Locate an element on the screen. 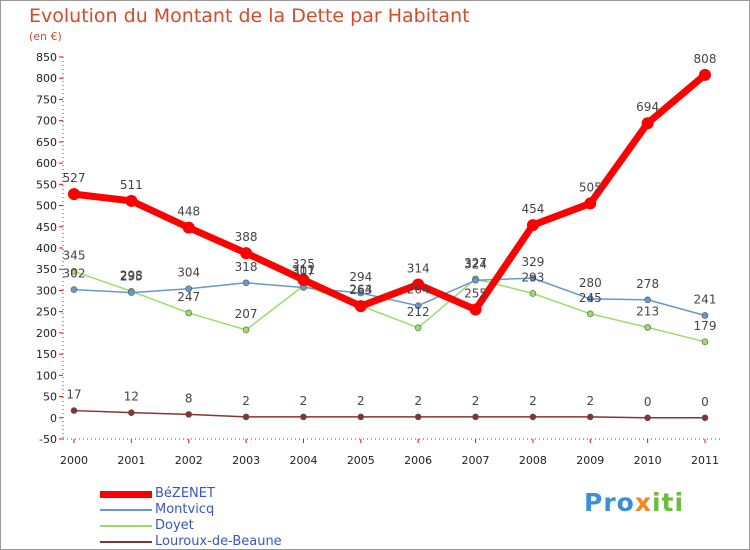 Image resolution: width=750 pixels, height=550 pixels. data-label: 327 is located at coordinates (475, 263).